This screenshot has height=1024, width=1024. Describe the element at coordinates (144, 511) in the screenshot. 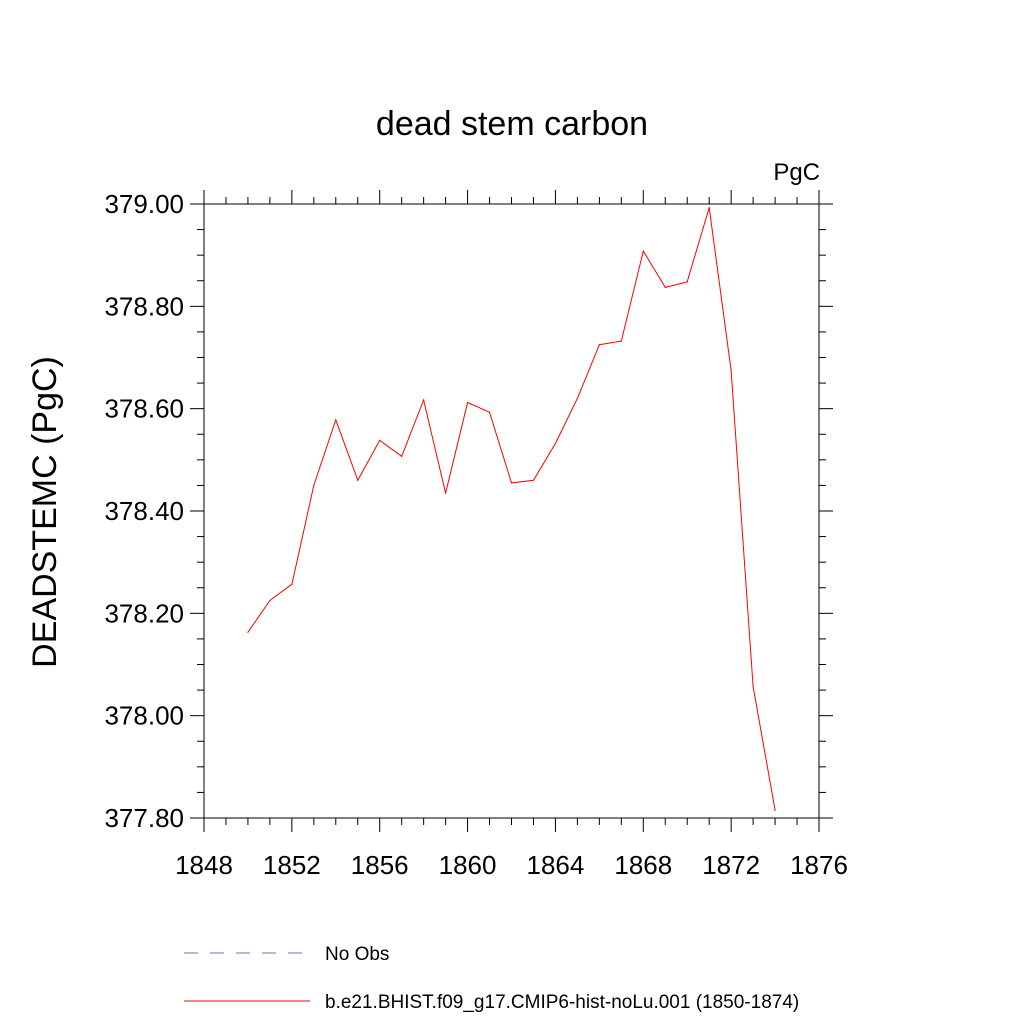

I see `y-tick-label: 378.40` at that location.